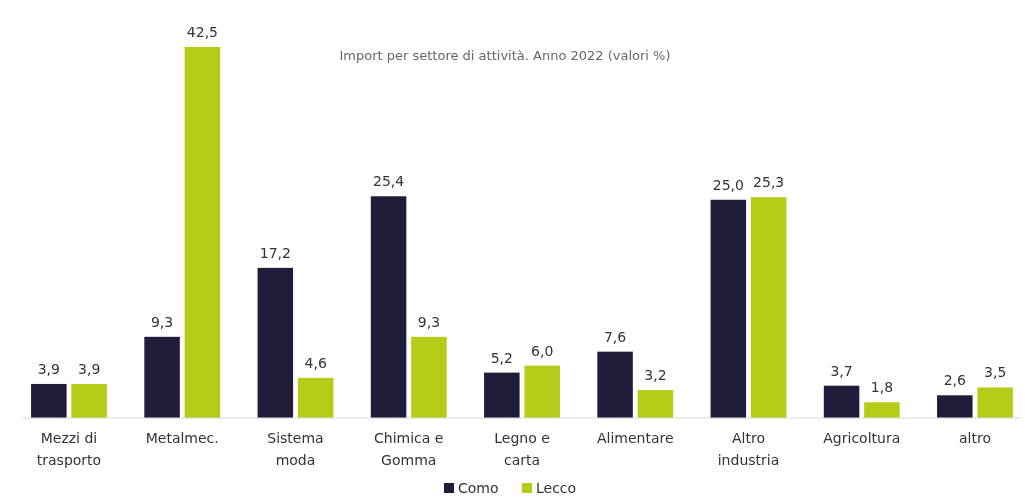 This screenshot has height=503, width=1025. What do you see at coordinates (995, 372) in the screenshot?
I see `data-label: 3,5` at bounding box center [995, 372].